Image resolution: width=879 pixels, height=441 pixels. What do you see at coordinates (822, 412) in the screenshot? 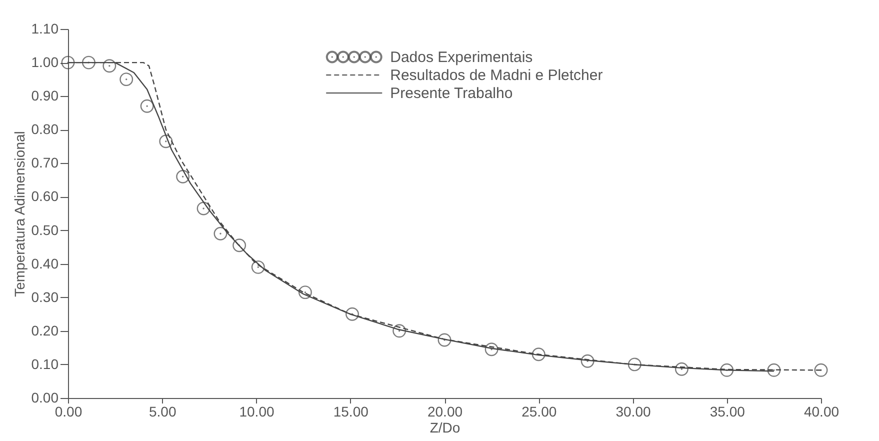
I see `x-tick-label: 40.00` at bounding box center [822, 412].